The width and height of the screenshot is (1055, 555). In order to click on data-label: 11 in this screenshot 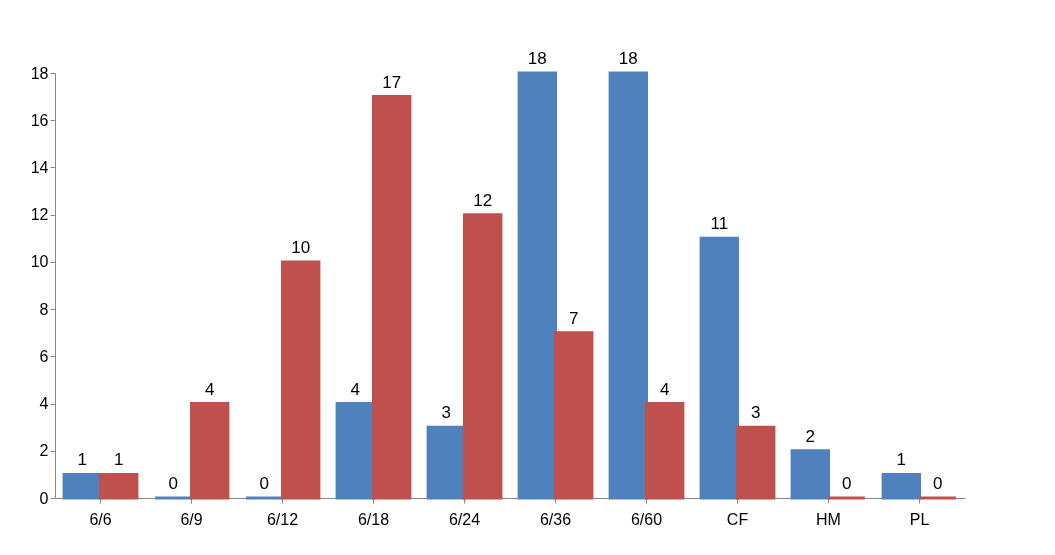, I will do `click(719, 224)`.